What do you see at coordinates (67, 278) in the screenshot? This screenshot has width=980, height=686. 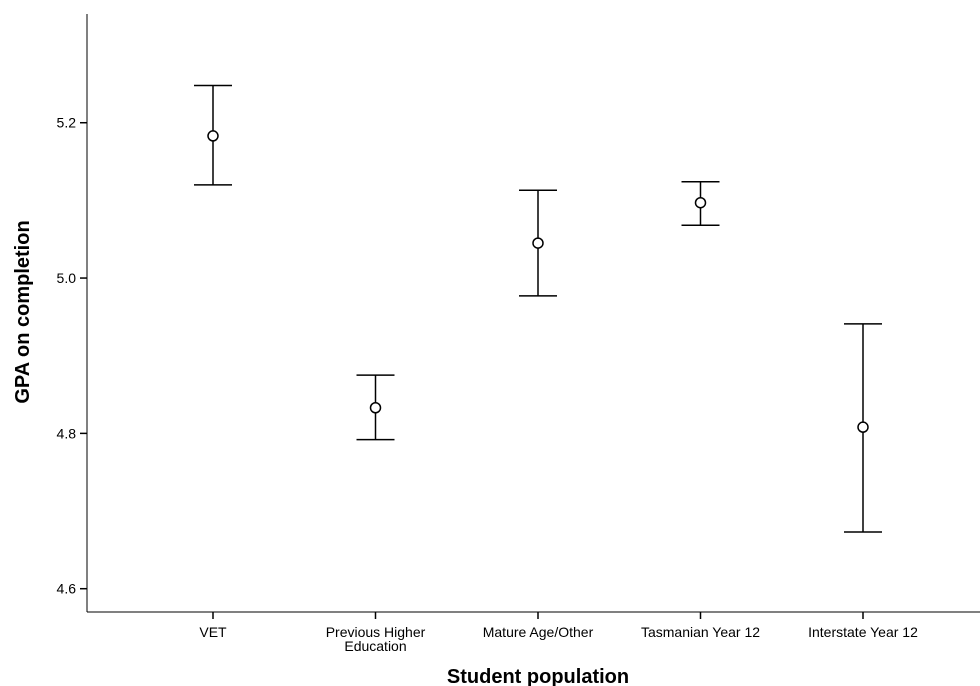 I see `y-tick-label: 5.0` at bounding box center [67, 278].